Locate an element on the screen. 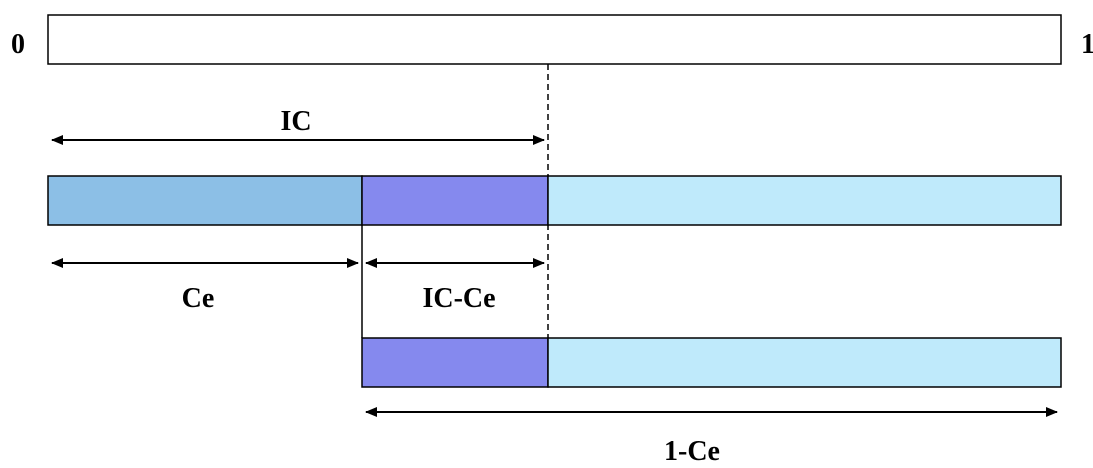  ce-label: Ce is located at coordinates (198, 298).